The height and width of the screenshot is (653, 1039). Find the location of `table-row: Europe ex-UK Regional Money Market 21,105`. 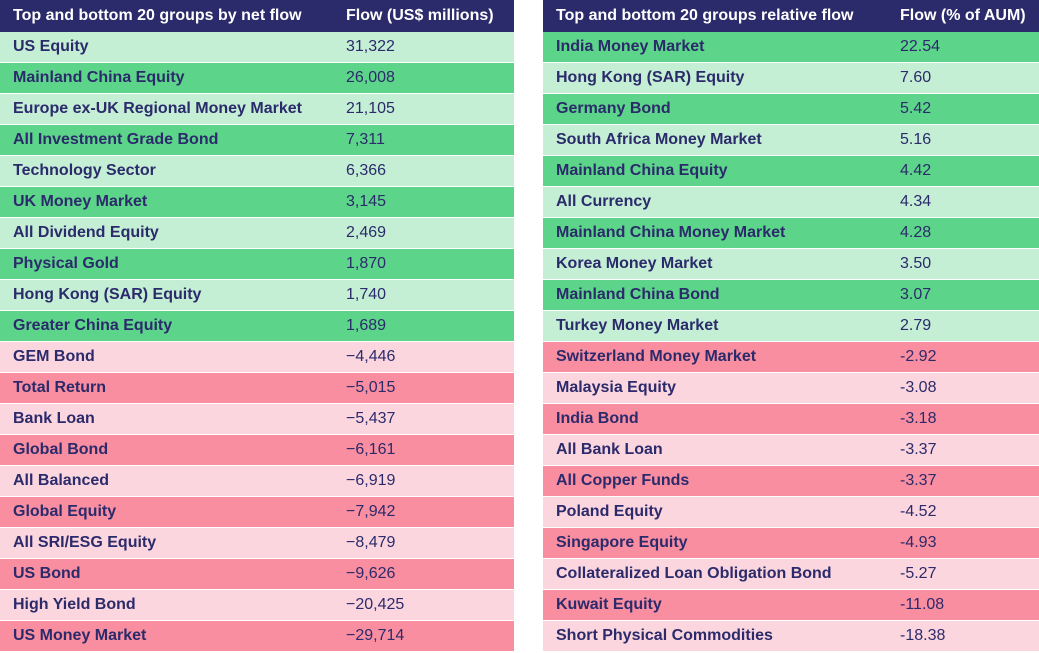

table-row: Europe ex-UK Regional Money Market 21,105 is located at coordinates (257, 109).